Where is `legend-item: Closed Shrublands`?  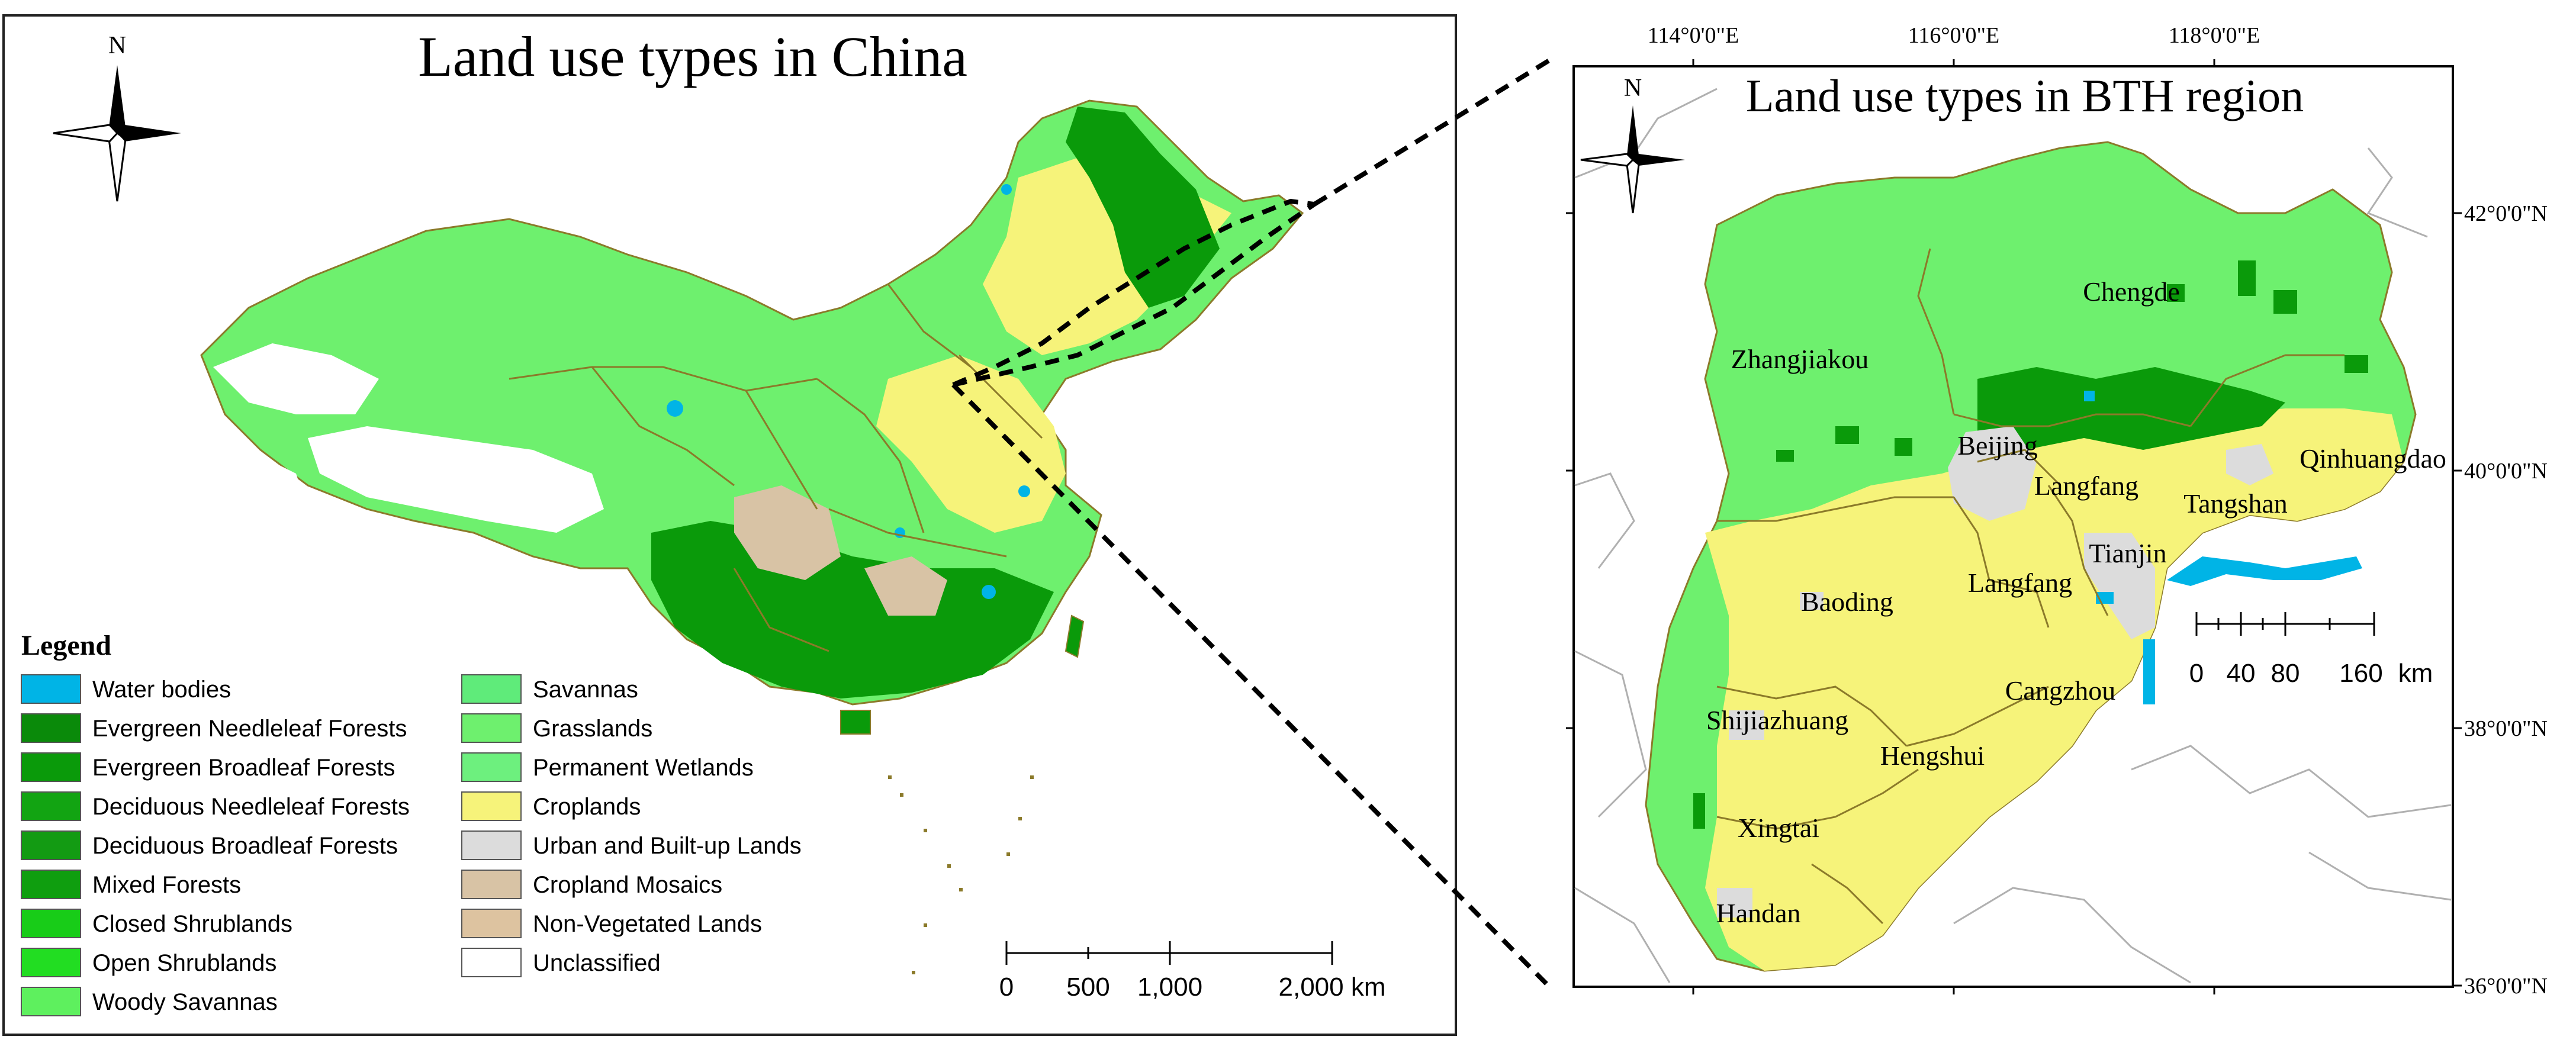 legend-item: Closed Shrublands is located at coordinates (157, 924).